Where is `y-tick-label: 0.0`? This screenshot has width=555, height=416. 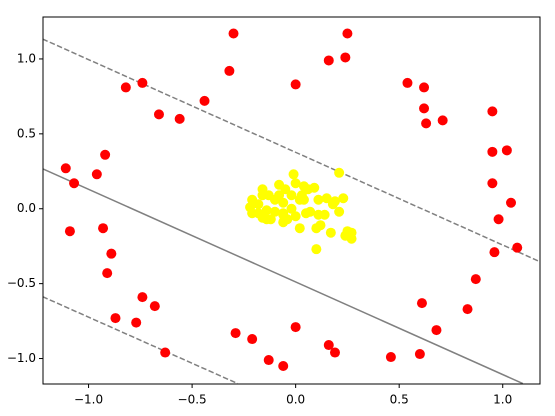 y-tick-label: 0.0 is located at coordinates (26, 208).